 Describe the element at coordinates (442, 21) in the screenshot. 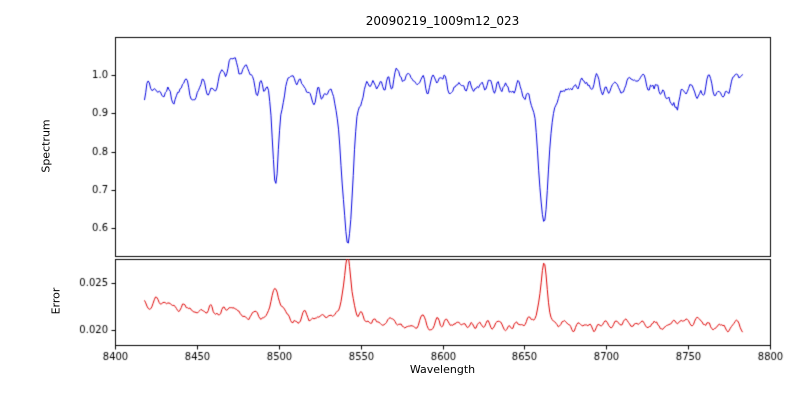

I see `figure-title: 20090219_1009m12_023` at that location.